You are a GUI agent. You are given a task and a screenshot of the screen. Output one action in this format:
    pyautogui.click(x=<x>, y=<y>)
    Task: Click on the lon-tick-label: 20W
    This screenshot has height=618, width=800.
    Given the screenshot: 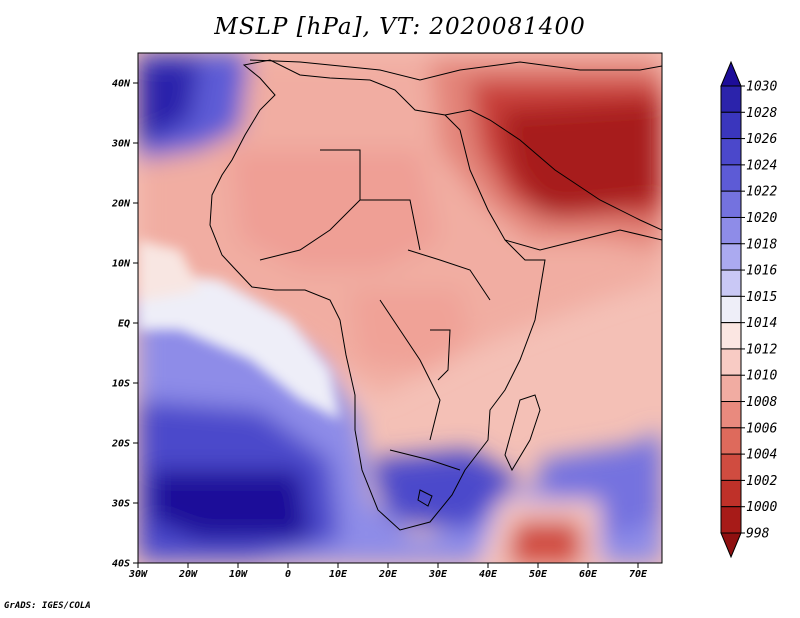 What is the action you would take?
    pyautogui.click(x=188, y=574)
    